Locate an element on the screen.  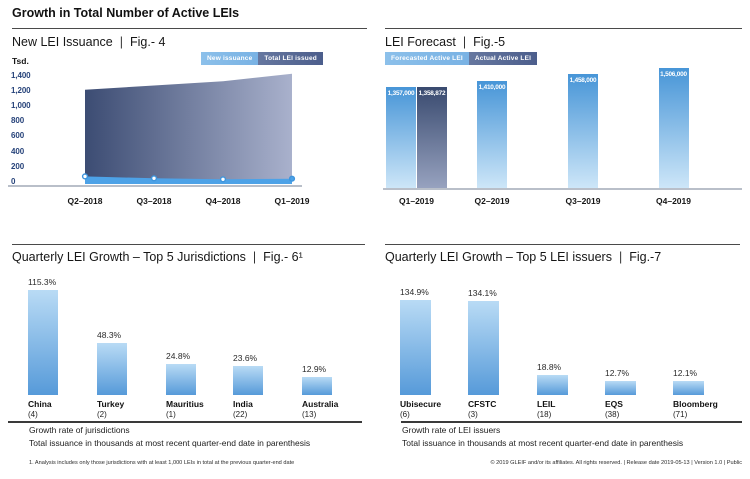
divider-footer-left is located at coordinates (185, 422).